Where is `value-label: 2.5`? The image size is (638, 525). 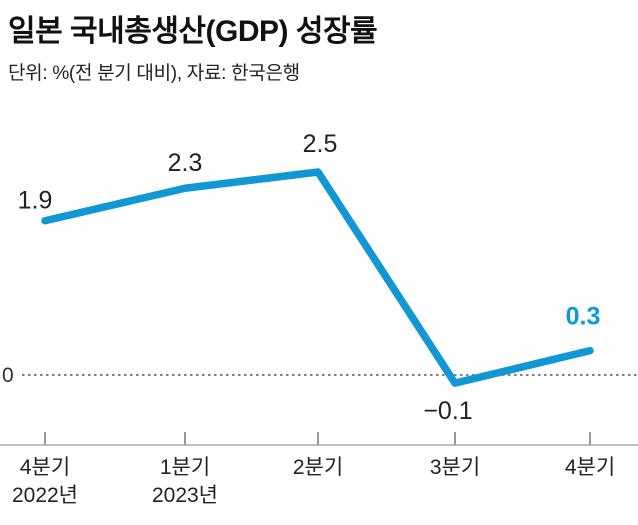 value-label: 2.5 is located at coordinates (320, 144).